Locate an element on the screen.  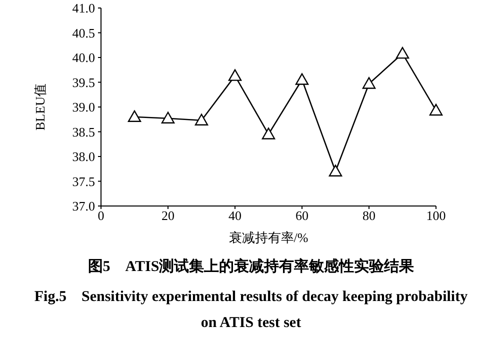
x-tick-label: 40 is located at coordinates (235, 216).